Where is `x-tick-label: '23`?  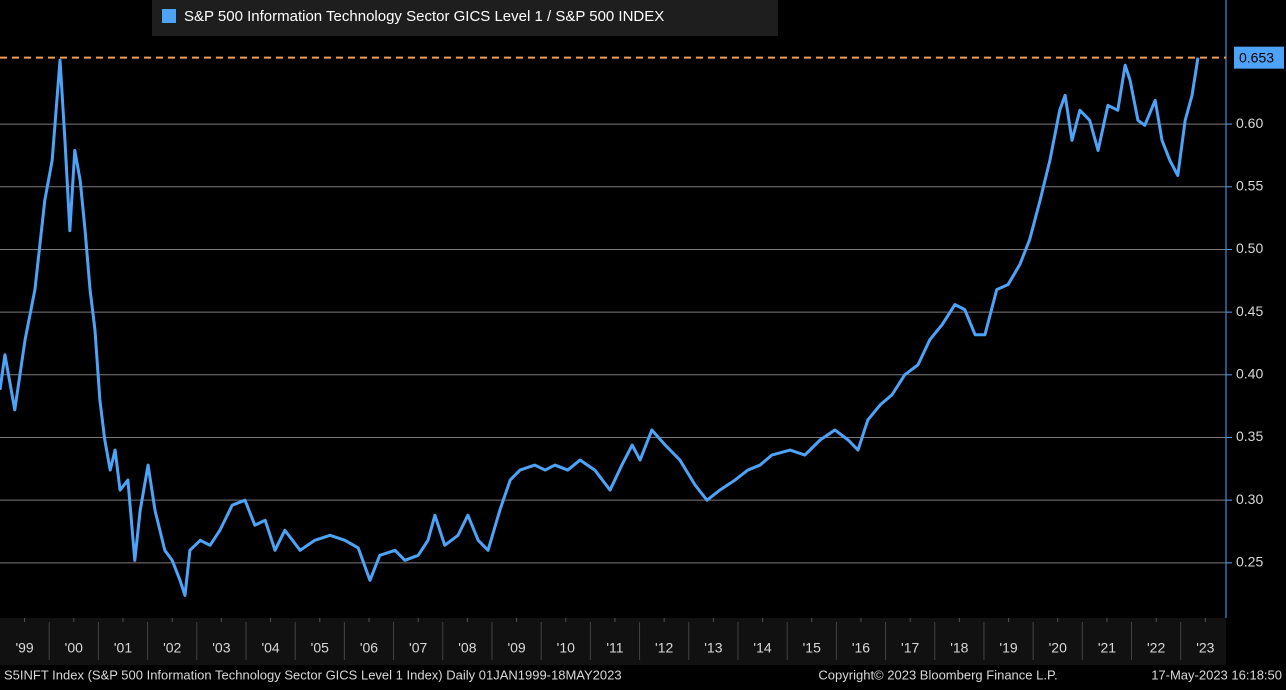
x-tick-label: '23 is located at coordinates (1205, 648).